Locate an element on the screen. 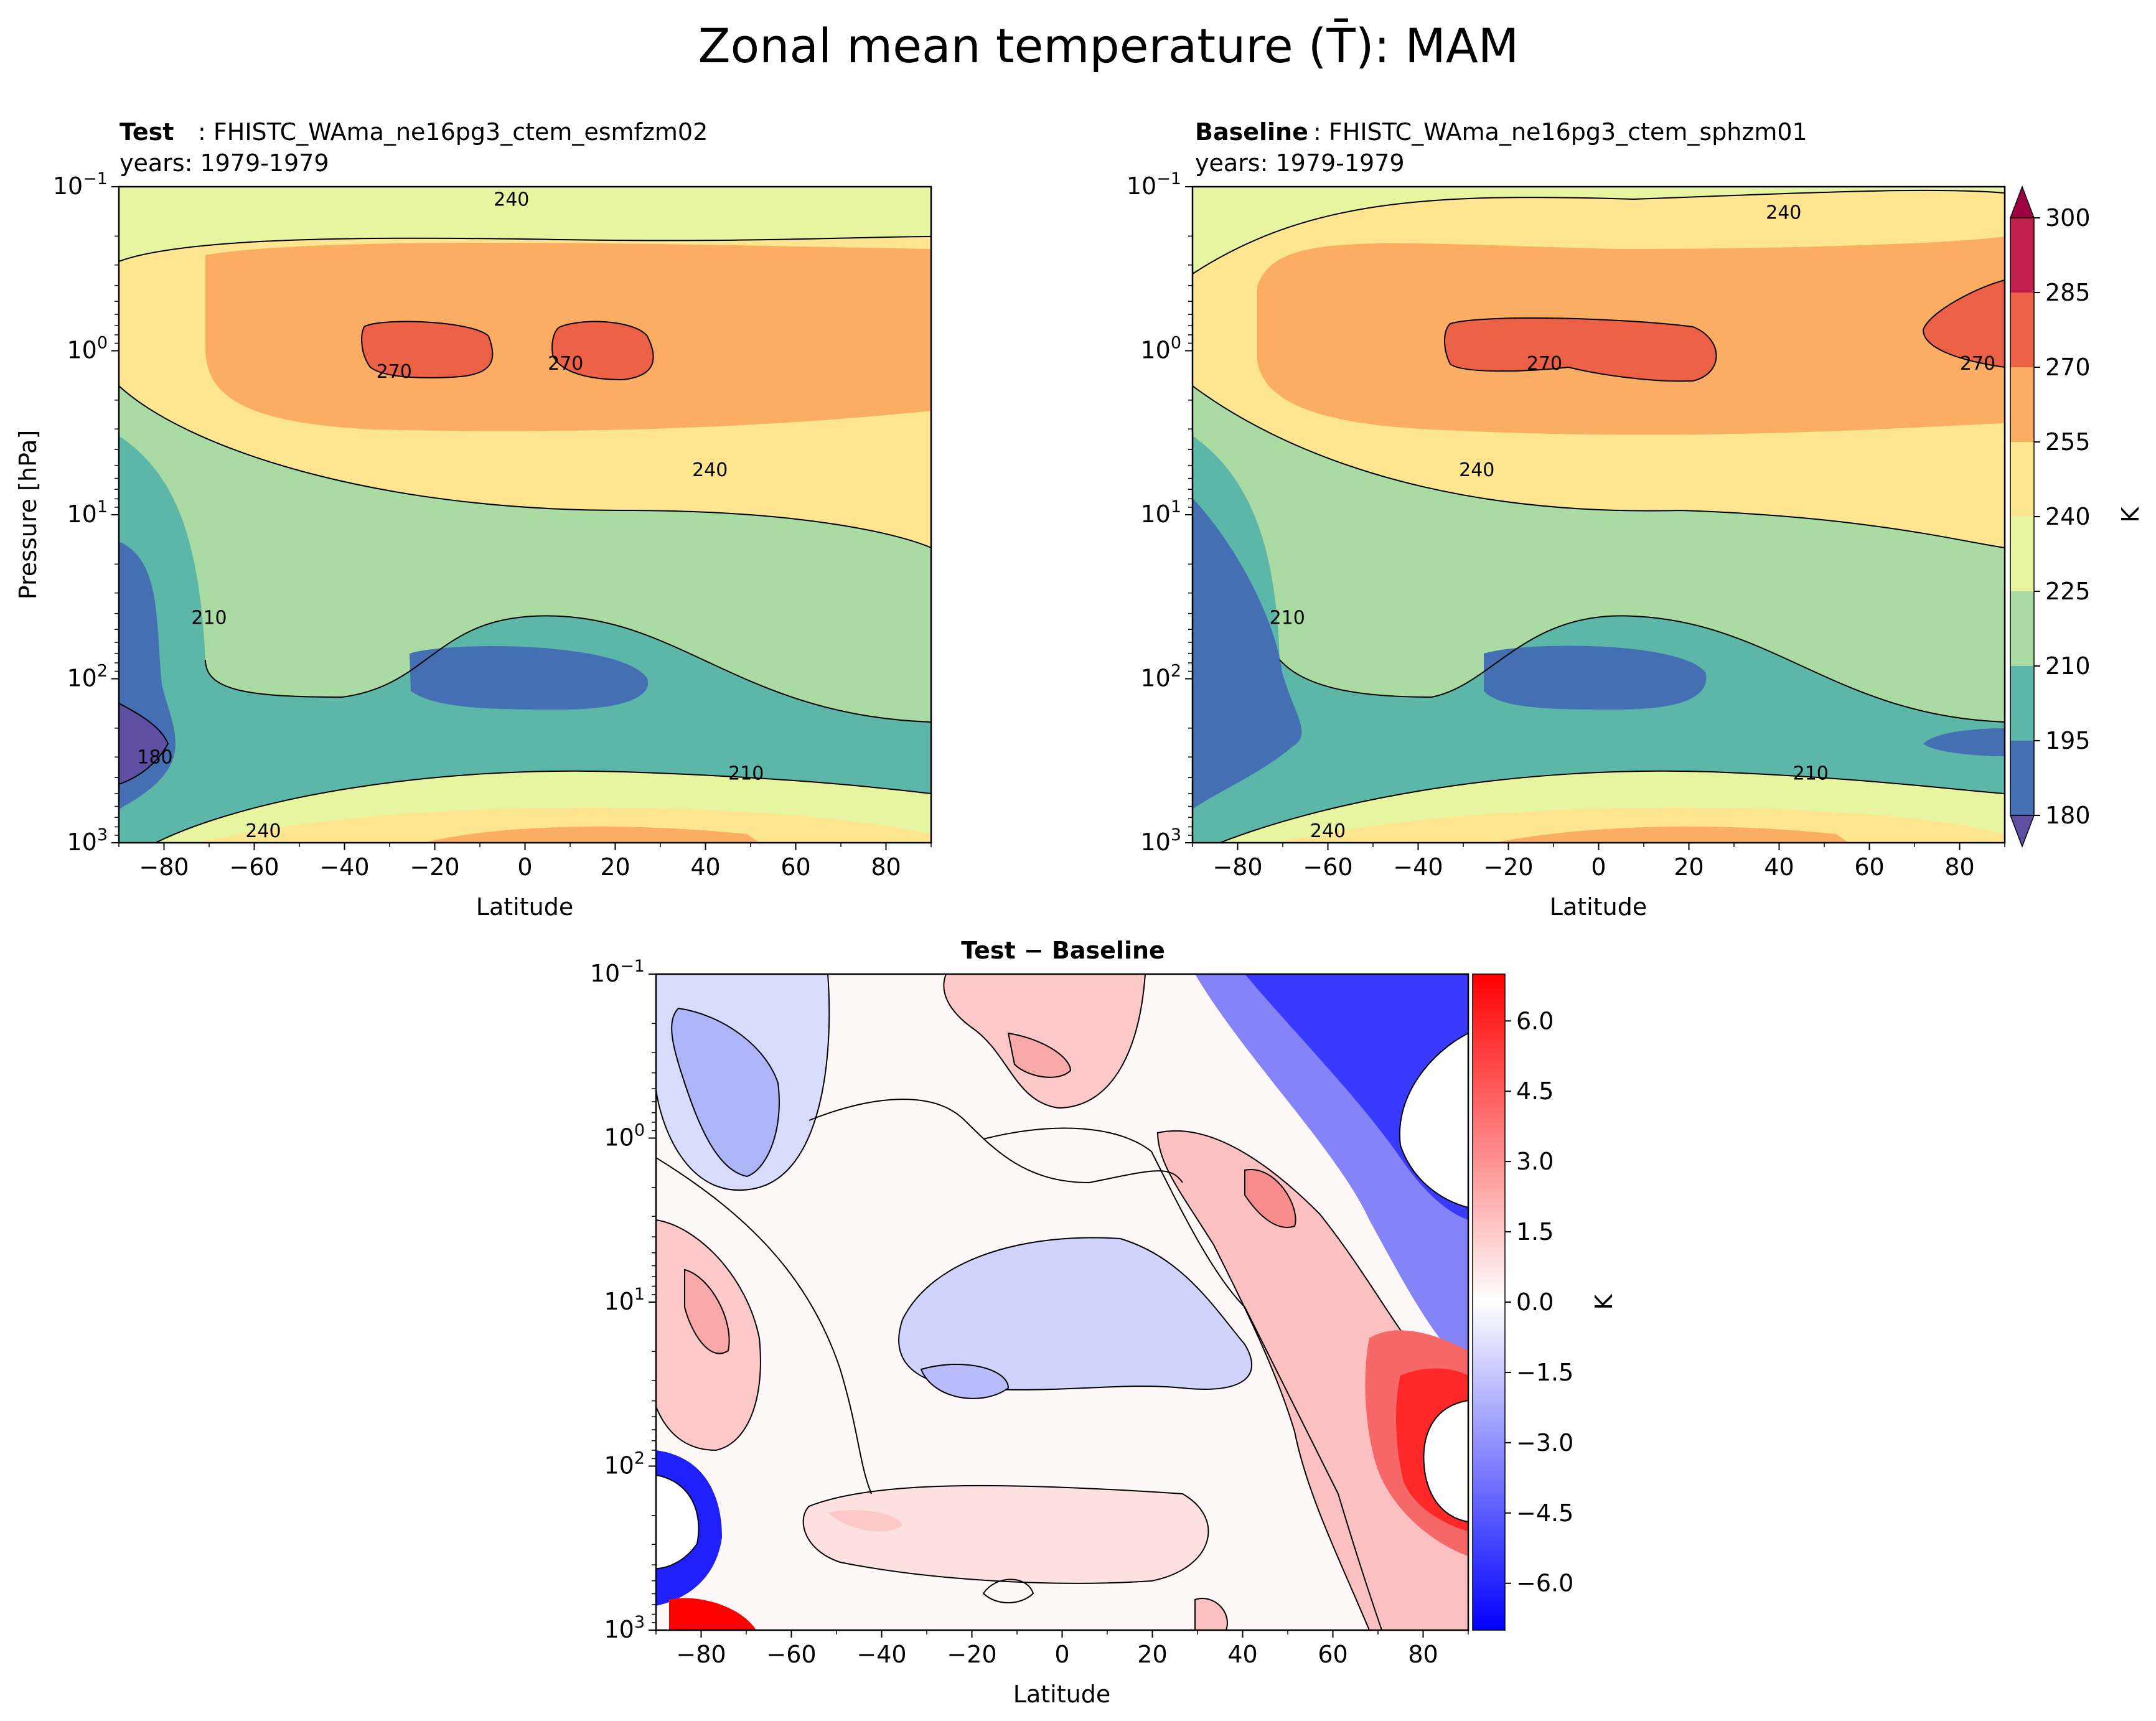 Image resolution: width=2156 pixels, height=1721 pixels. contour-label: 270 is located at coordinates (395, 372).